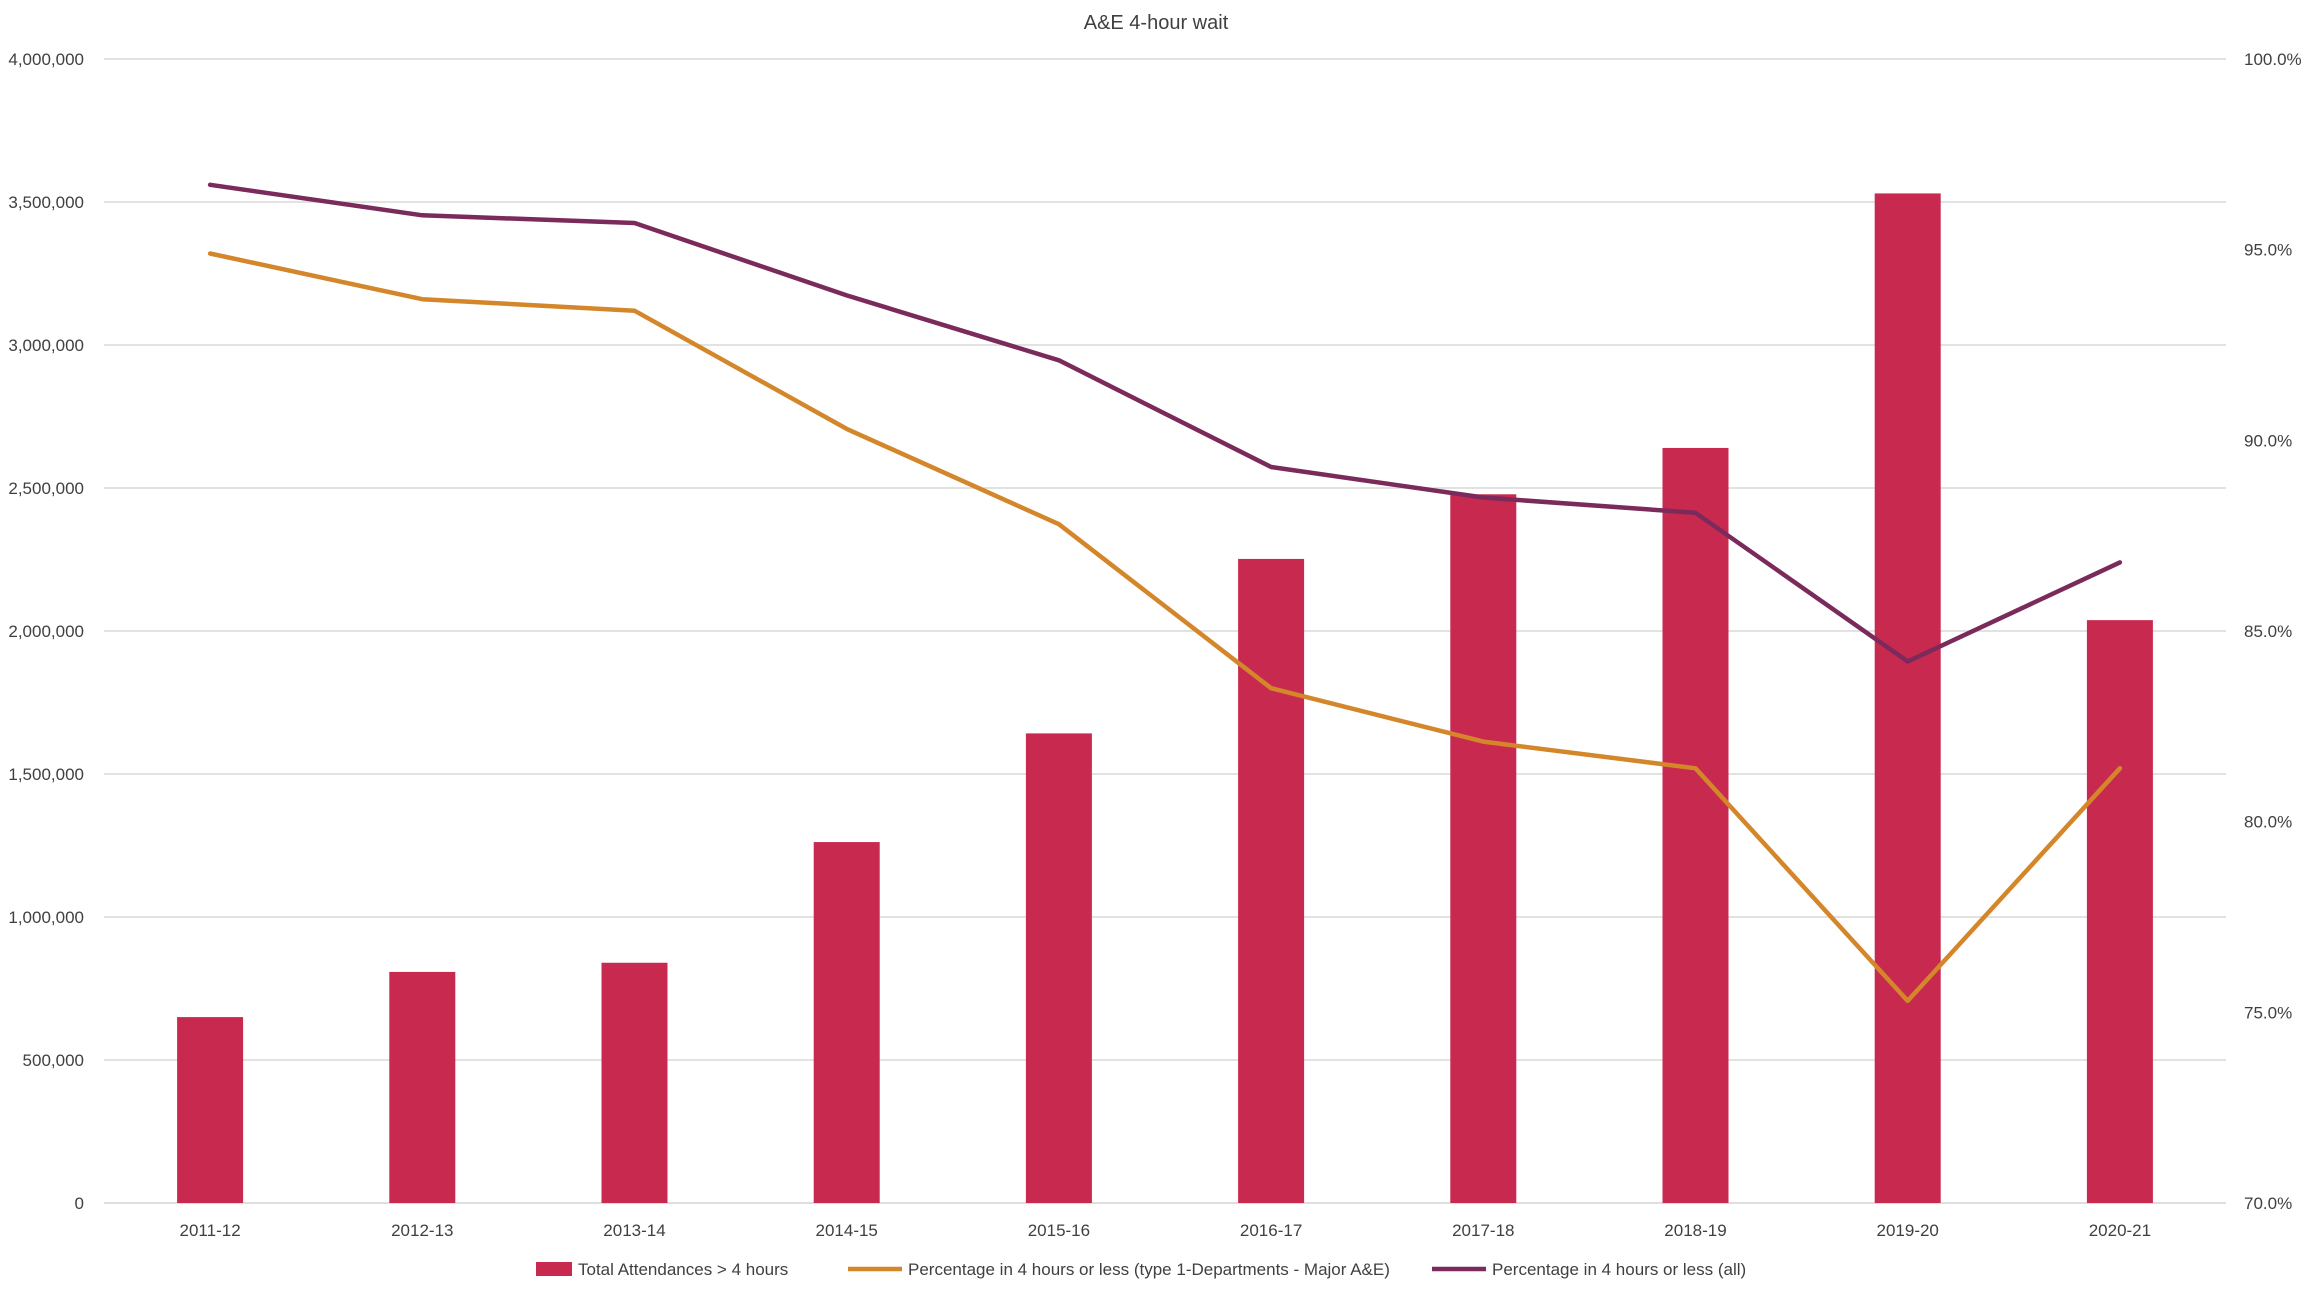 This screenshot has width=2314, height=1301. What do you see at coordinates (46, 488) in the screenshot?
I see `left-axis-tick-label: 2,500,000` at bounding box center [46, 488].